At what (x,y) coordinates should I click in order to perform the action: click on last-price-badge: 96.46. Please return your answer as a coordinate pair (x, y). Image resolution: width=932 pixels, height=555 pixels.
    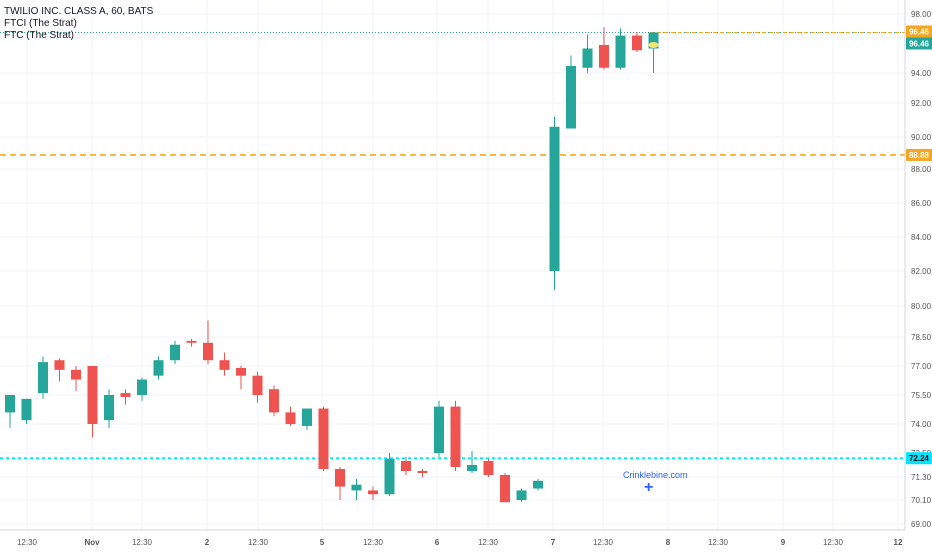
    Looking at the image, I should click on (919, 31).